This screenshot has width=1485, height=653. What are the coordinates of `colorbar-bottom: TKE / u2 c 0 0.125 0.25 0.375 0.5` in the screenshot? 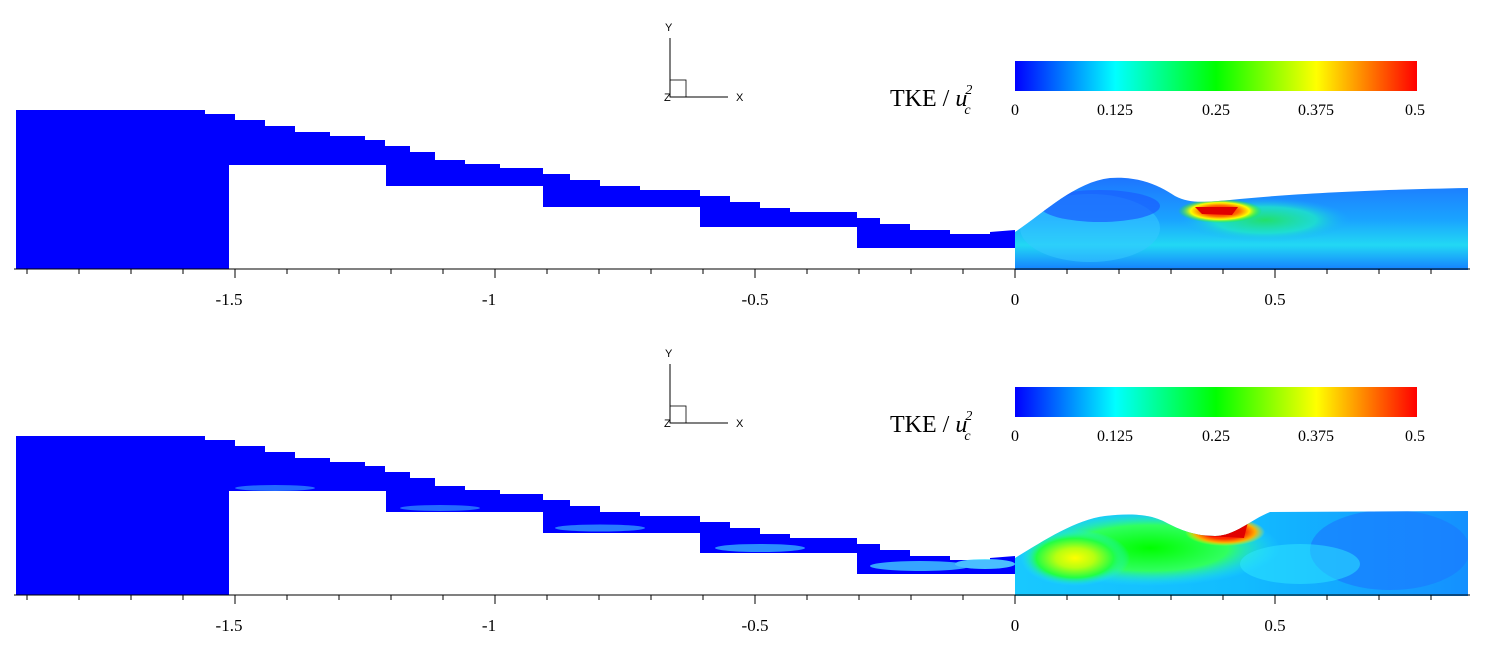 It's located at (1157, 416).